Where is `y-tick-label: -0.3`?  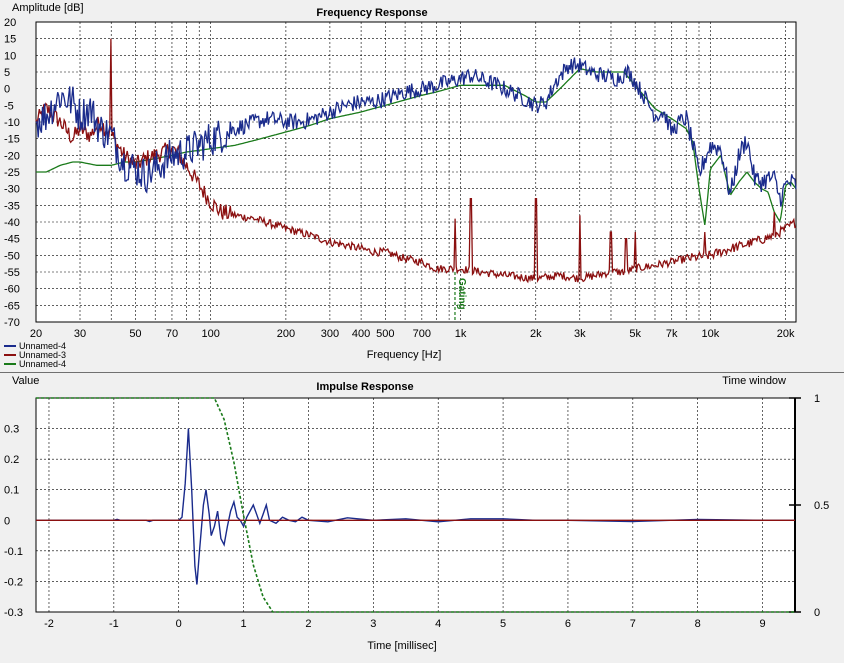
y-tick-label: -0.3 is located at coordinates (13, 613).